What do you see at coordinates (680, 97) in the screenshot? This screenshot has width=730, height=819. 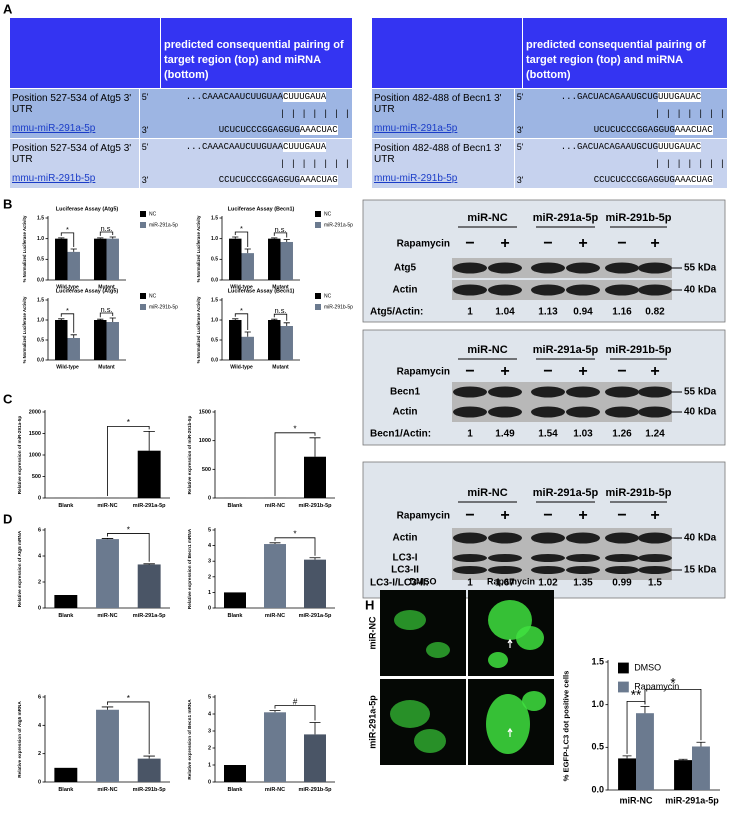 I see `target-seed: UUUGAUAC` at bounding box center [680, 97].